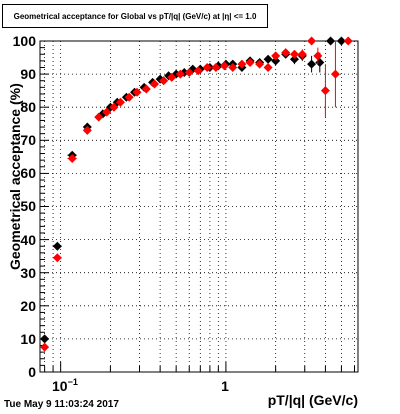  What do you see at coordinates (28, 240) in the screenshot?
I see `y-tick-label-40: 40` at bounding box center [28, 240].